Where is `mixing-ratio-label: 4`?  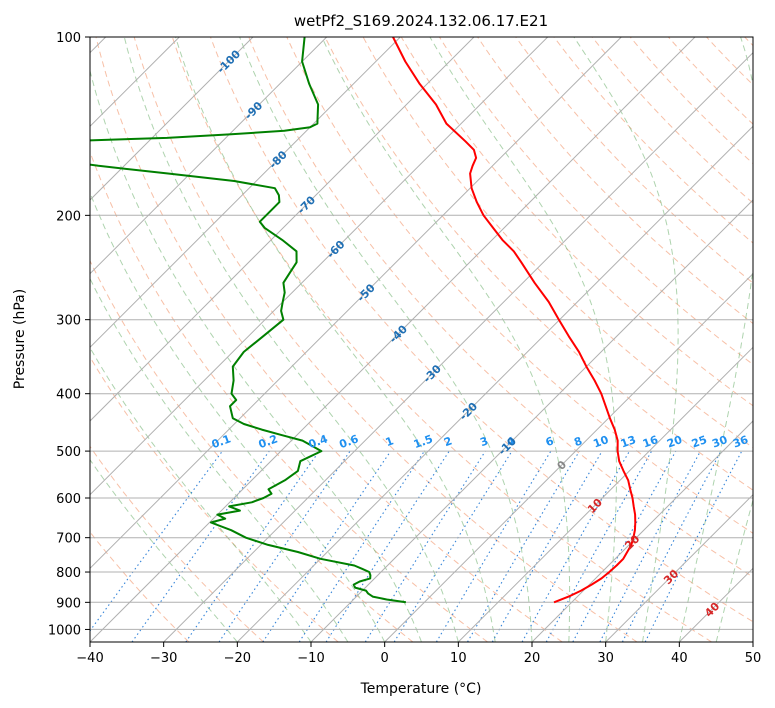
mixing-ratio-label: 4 is located at coordinates (511, 441).